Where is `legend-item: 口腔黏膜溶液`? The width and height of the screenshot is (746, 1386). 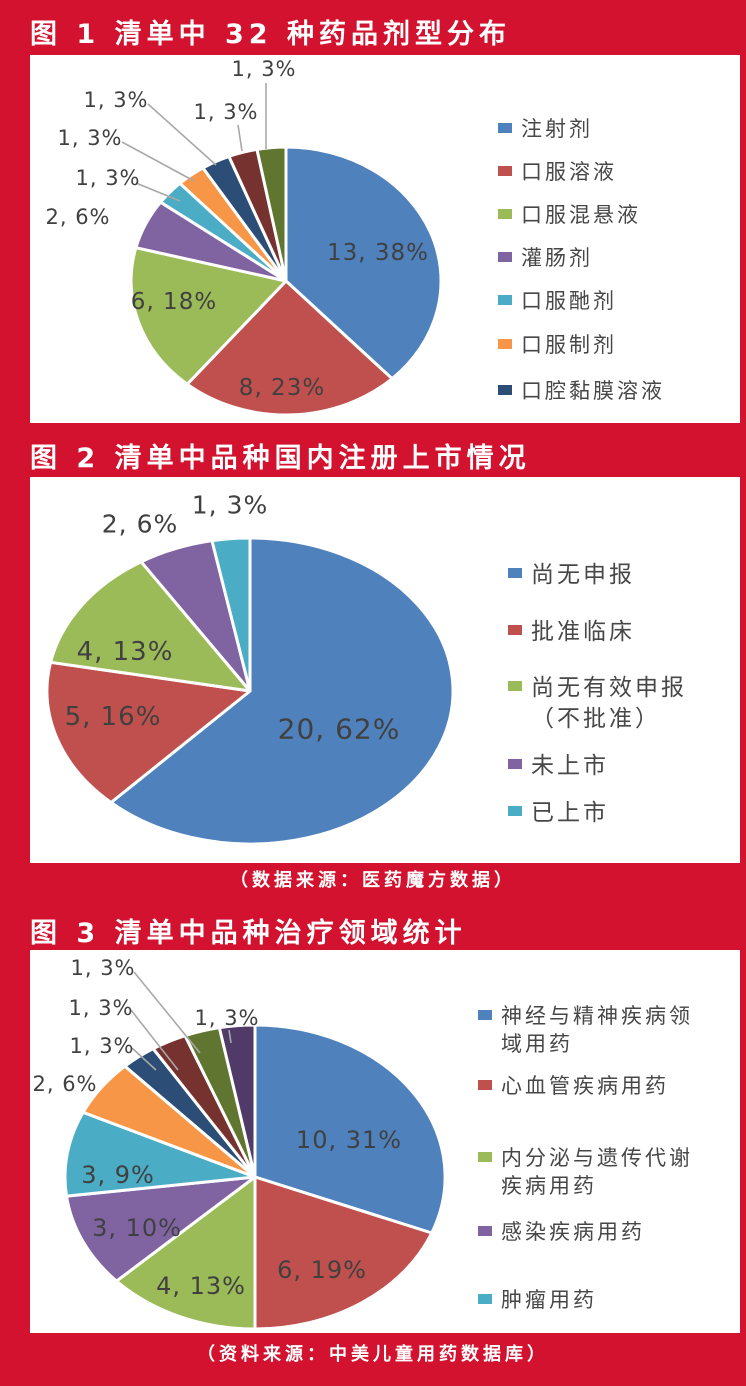
legend-item: 口腔黏膜溶液 is located at coordinates (612, 391).